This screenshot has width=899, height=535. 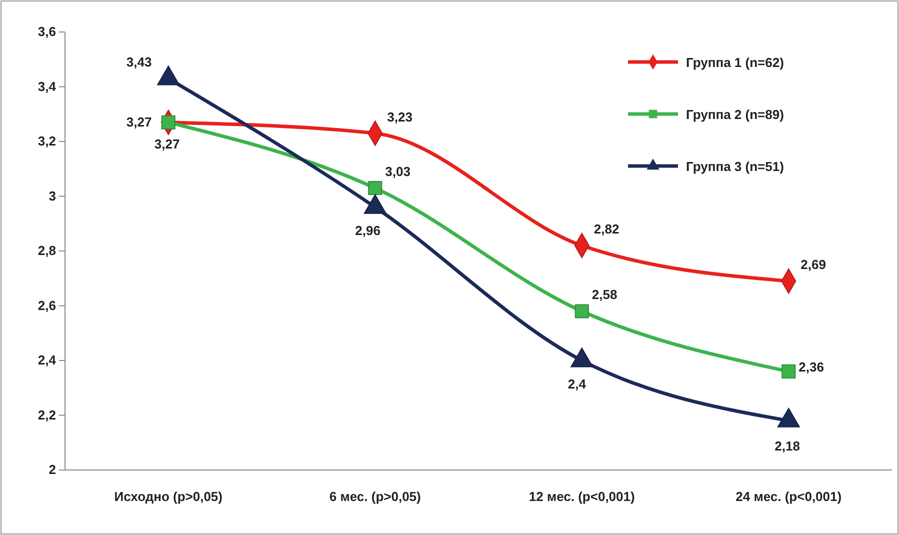 I want to click on data-label: 3,23, so click(x=399, y=116).